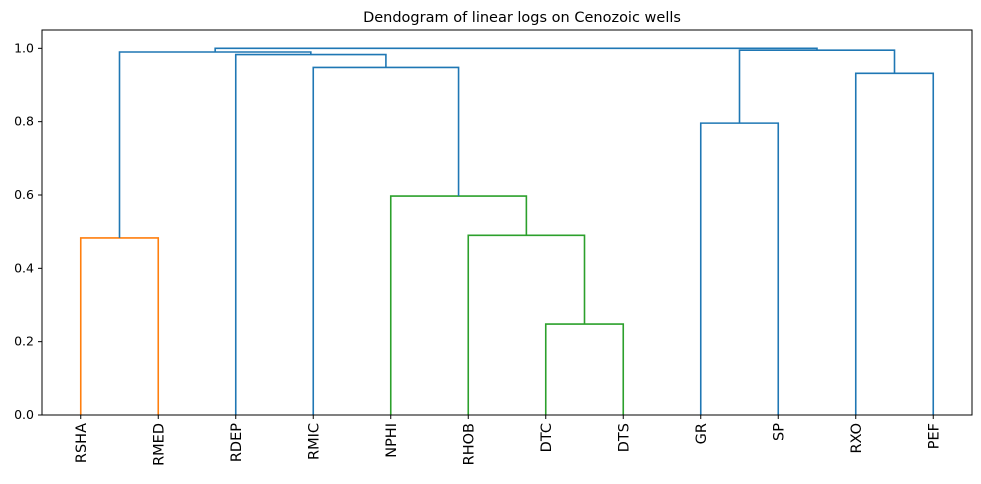 The height and width of the screenshot is (484, 981). Describe the element at coordinates (237, 442) in the screenshot. I see `leaf-label-rdep: RDEP` at that location.